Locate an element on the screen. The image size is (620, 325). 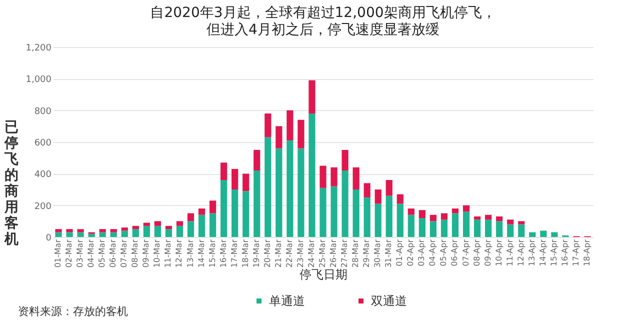
y-axis-title: 已停飞的商用客机 is located at coordinates (11, 184).